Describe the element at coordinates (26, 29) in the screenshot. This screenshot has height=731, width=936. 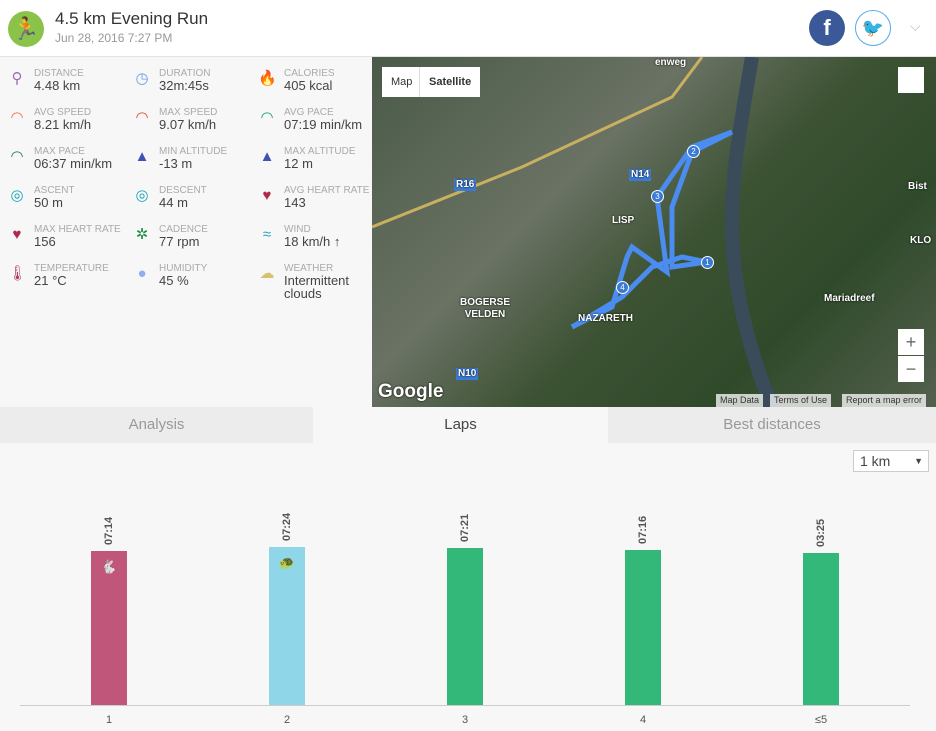
I see `running-icon: 🏃` at that location.